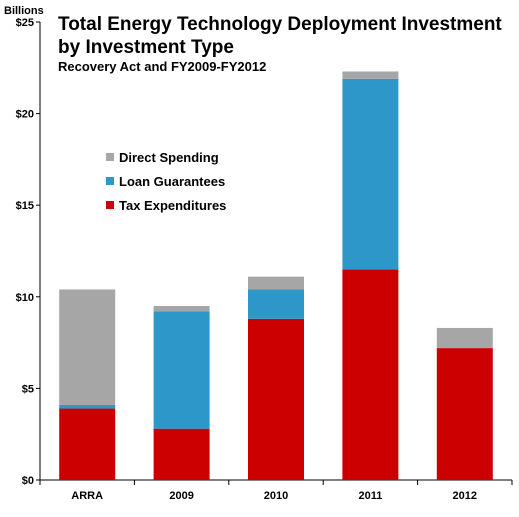 Image resolution: width=519 pixels, height=517 pixels. What do you see at coordinates (162, 66) in the screenshot?
I see `chart-subtitle: Recovery Act and FY2009-FY2012` at bounding box center [162, 66].